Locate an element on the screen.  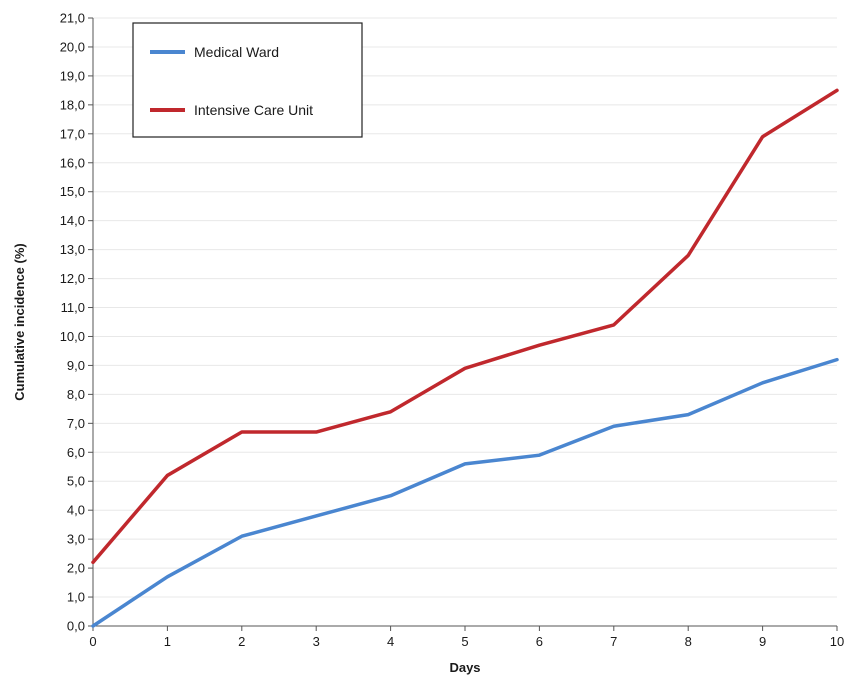
x-tick-label: 4 is located at coordinates (390, 641).